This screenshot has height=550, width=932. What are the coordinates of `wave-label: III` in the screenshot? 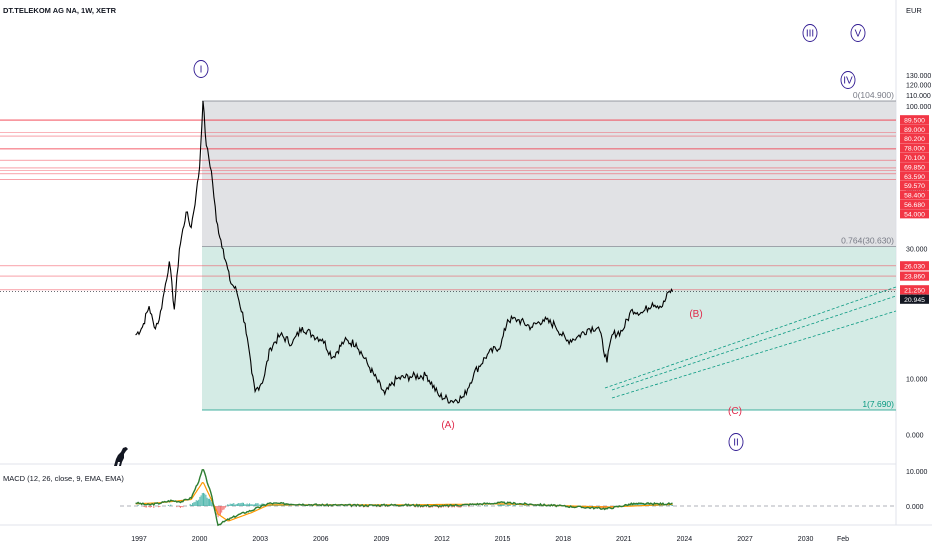 It's located at (810, 34).